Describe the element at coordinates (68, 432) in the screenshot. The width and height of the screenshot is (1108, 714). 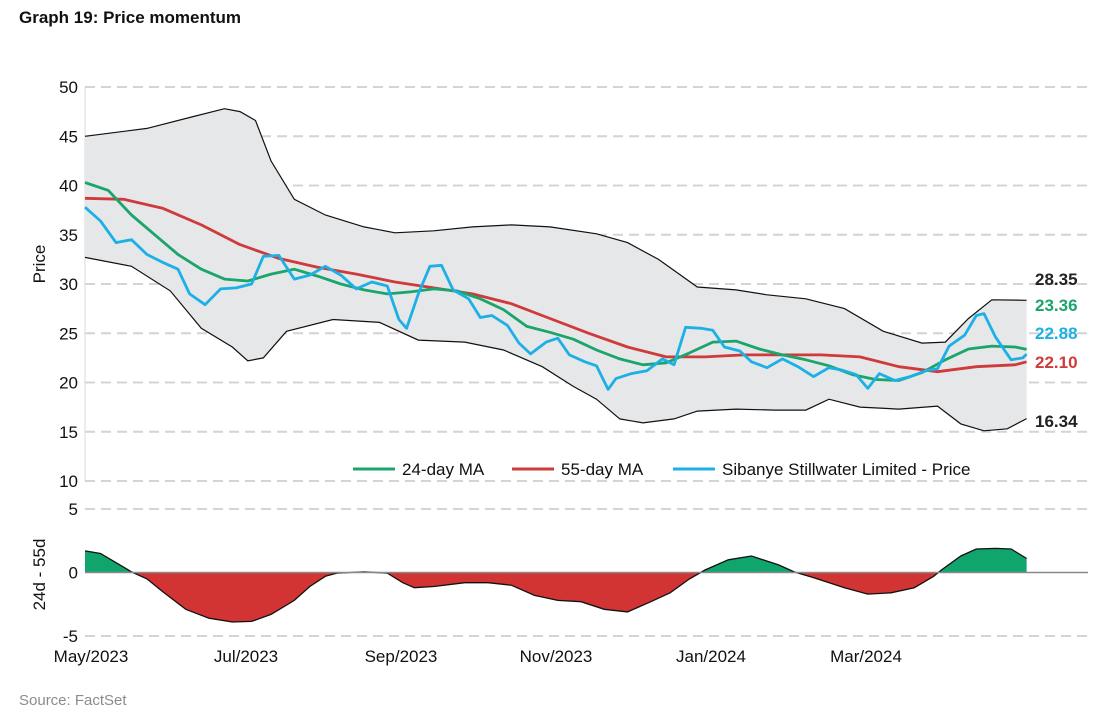
I see `price-y-tick-label: 15` at that location.